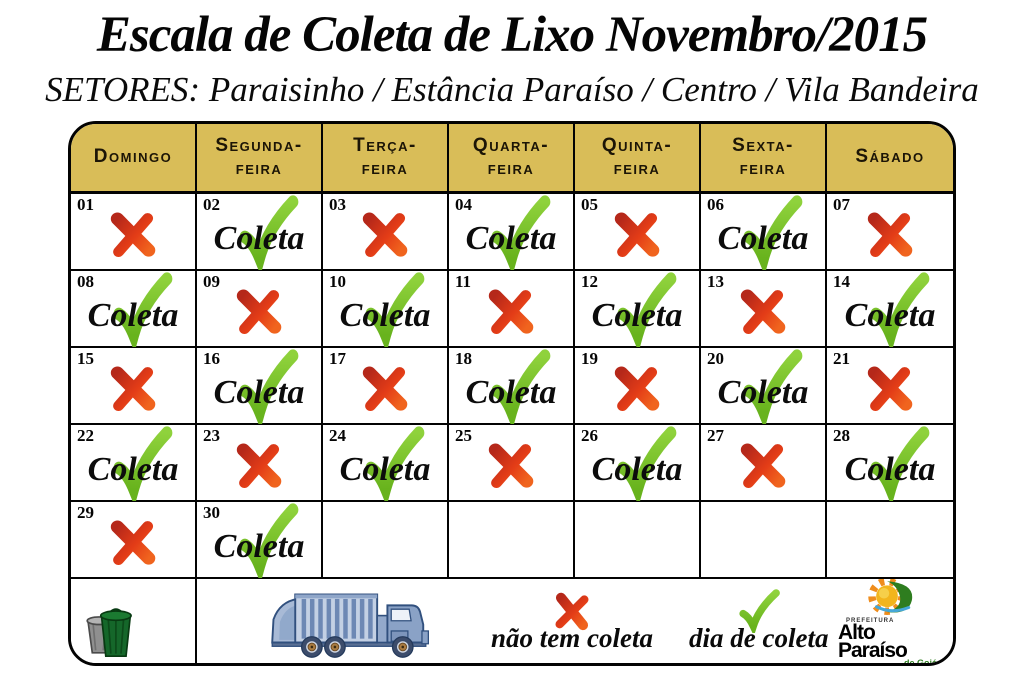 The width and height of the screenshot is (1024, 686). What do you see at coordinates (758, 637) in the screenshot?
I see `legend-dia-coleta-label: dia de coleta` at bounding box center [758, 637].